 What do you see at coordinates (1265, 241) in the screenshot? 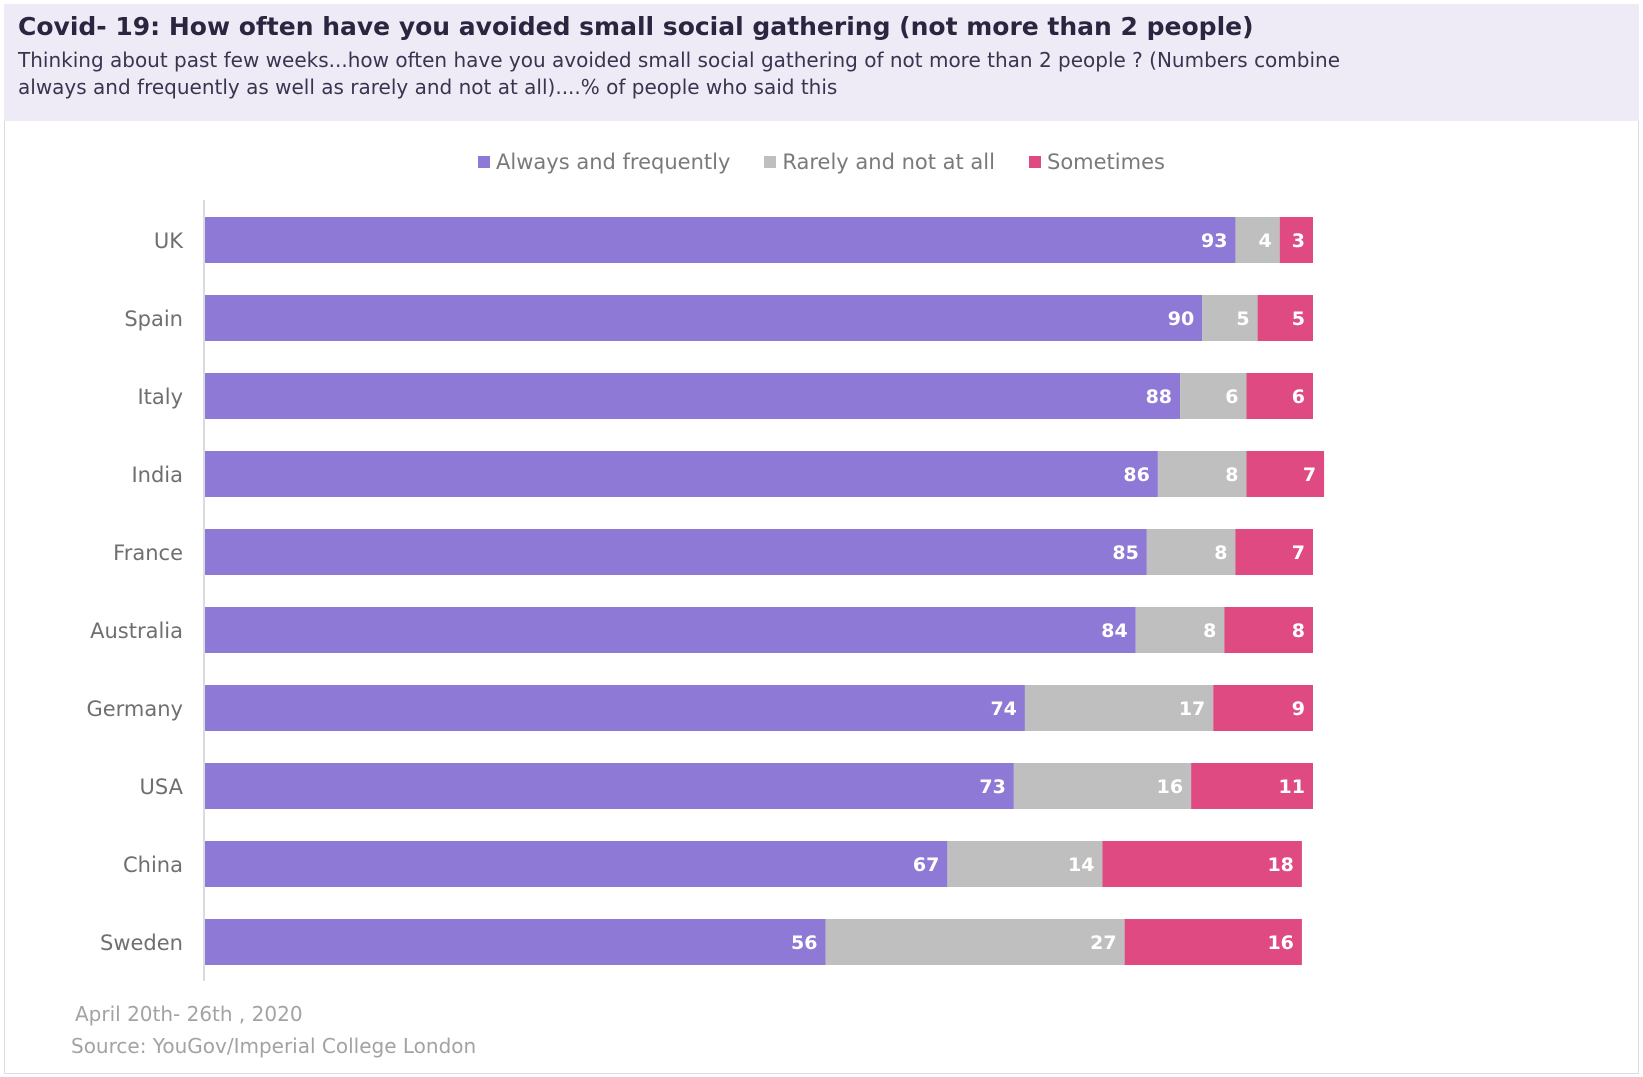
I see `data-label: 4` at bounding box center [1265, 241].